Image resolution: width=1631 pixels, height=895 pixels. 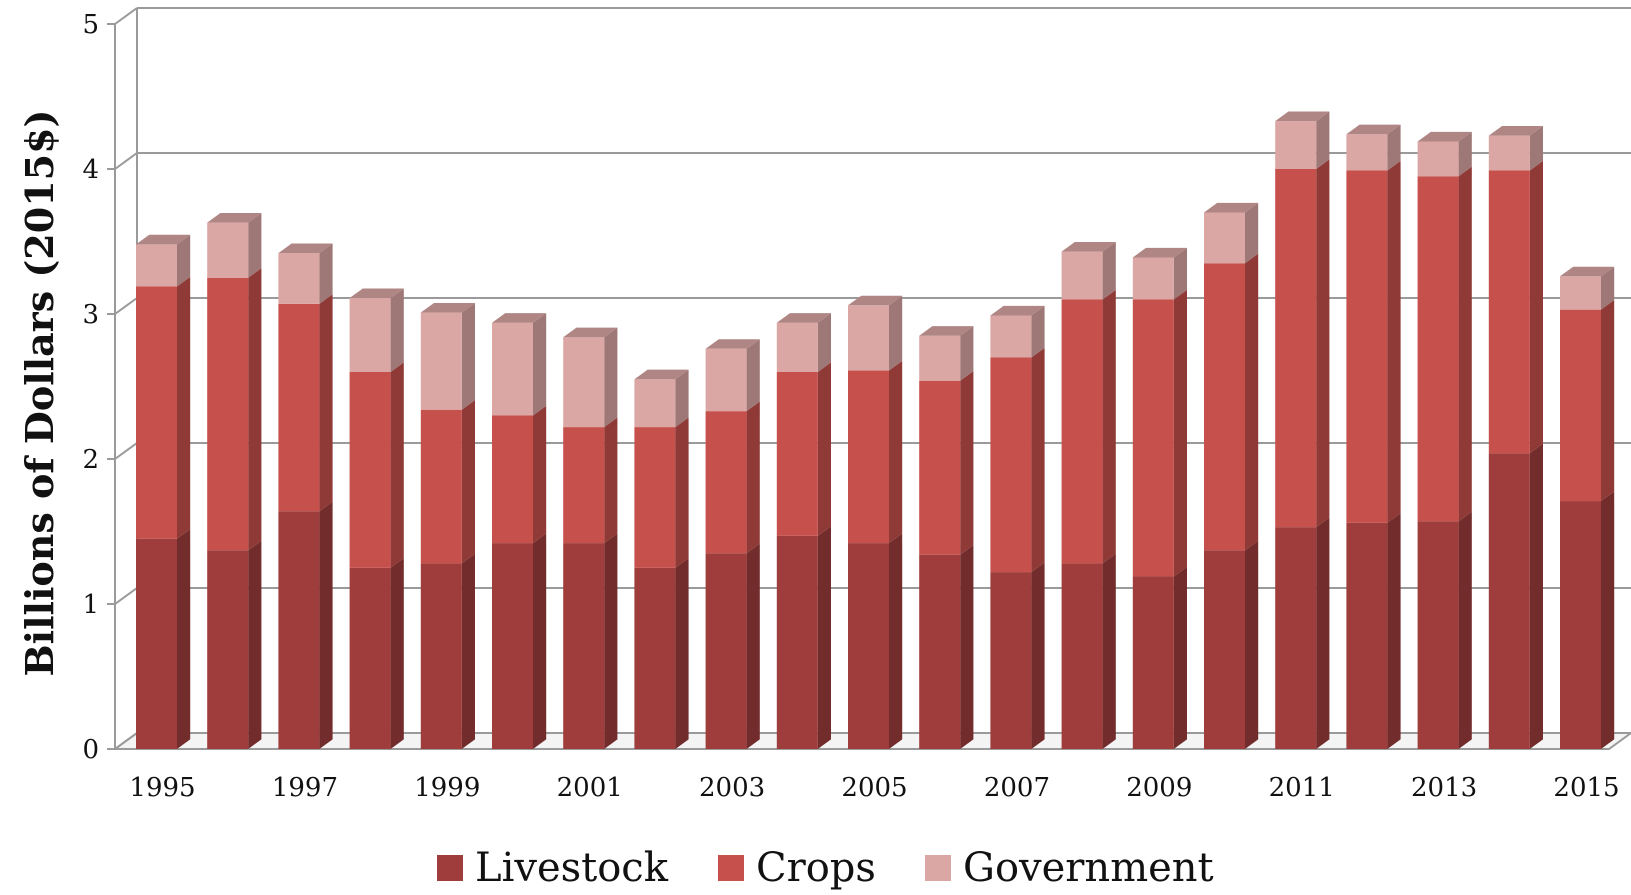 I want to click on bar-2010, so click(x=1231, y=475).